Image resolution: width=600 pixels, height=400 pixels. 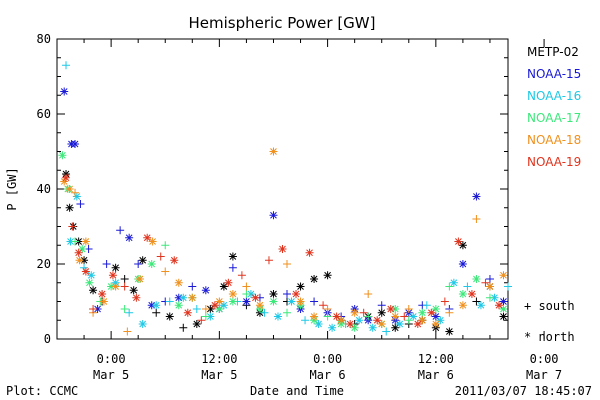 I want to click on y-tick-label: 0, so click(x=47, y=339).